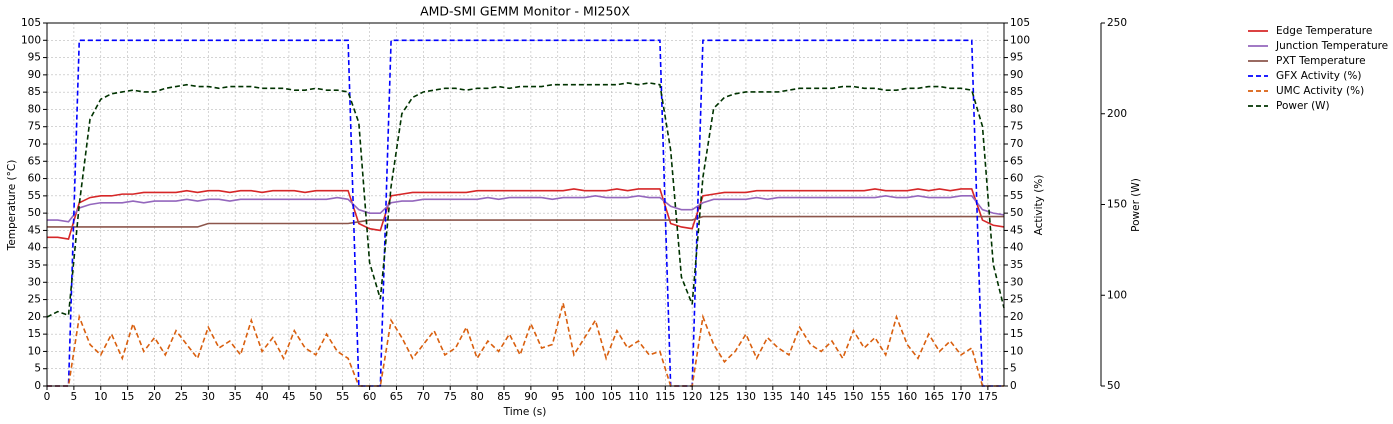 The image size is (1393, 424). What do you see at coordinates (503, 397) in the screenshot?
I see `x-tick-label: 85` at bounding box center [503, 397].